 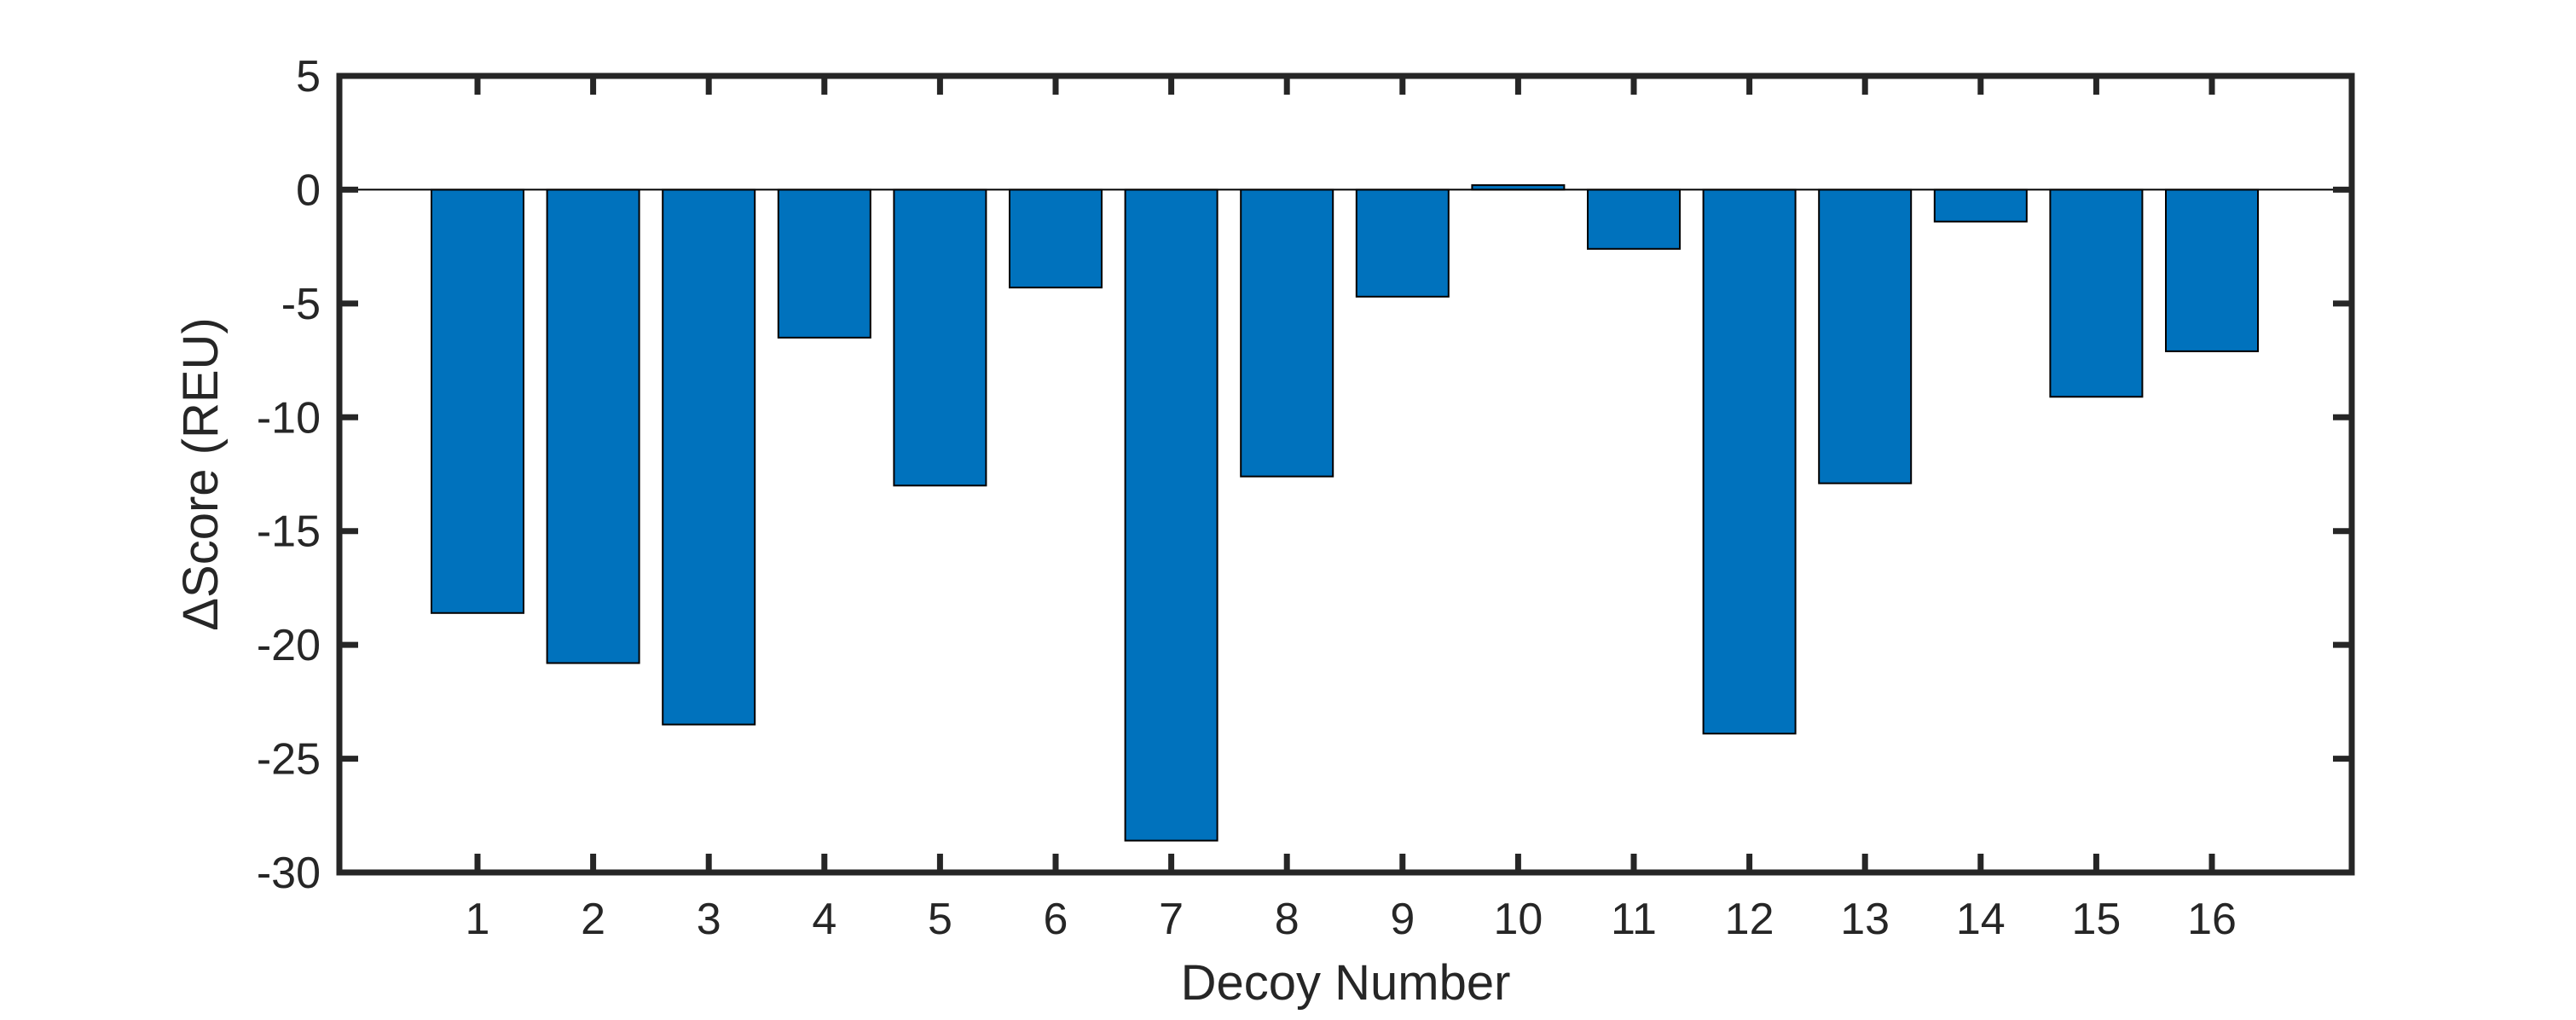 What do you see at coordinates (308, 190) in the screenshot?
I see `y-tick-label: 0` at bounding box center [308, 190].